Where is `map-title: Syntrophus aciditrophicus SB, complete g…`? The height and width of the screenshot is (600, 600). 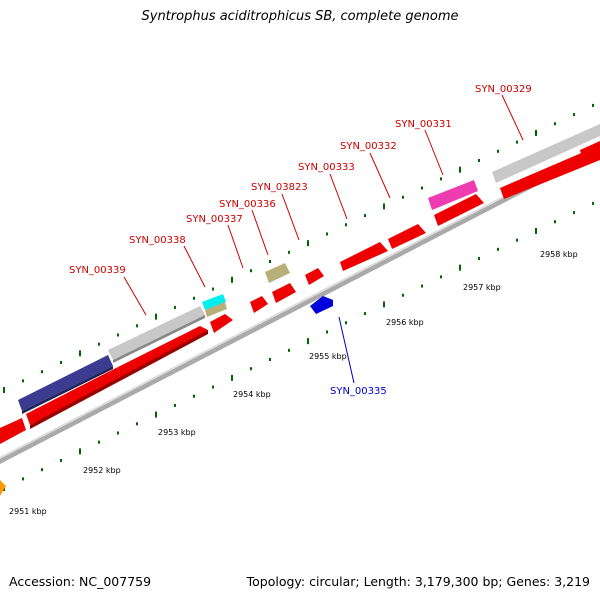
map-title: Syntrophus aciditrophicus SB, complete g… is located at coordinates (300, 16).